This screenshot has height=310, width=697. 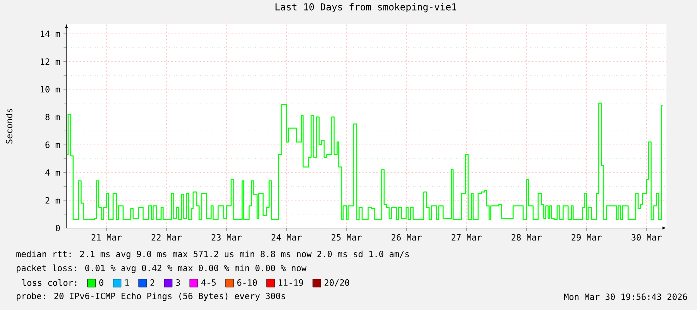 I want to click on x-tick-label: 24 Mar, so click(x=287, y=237).